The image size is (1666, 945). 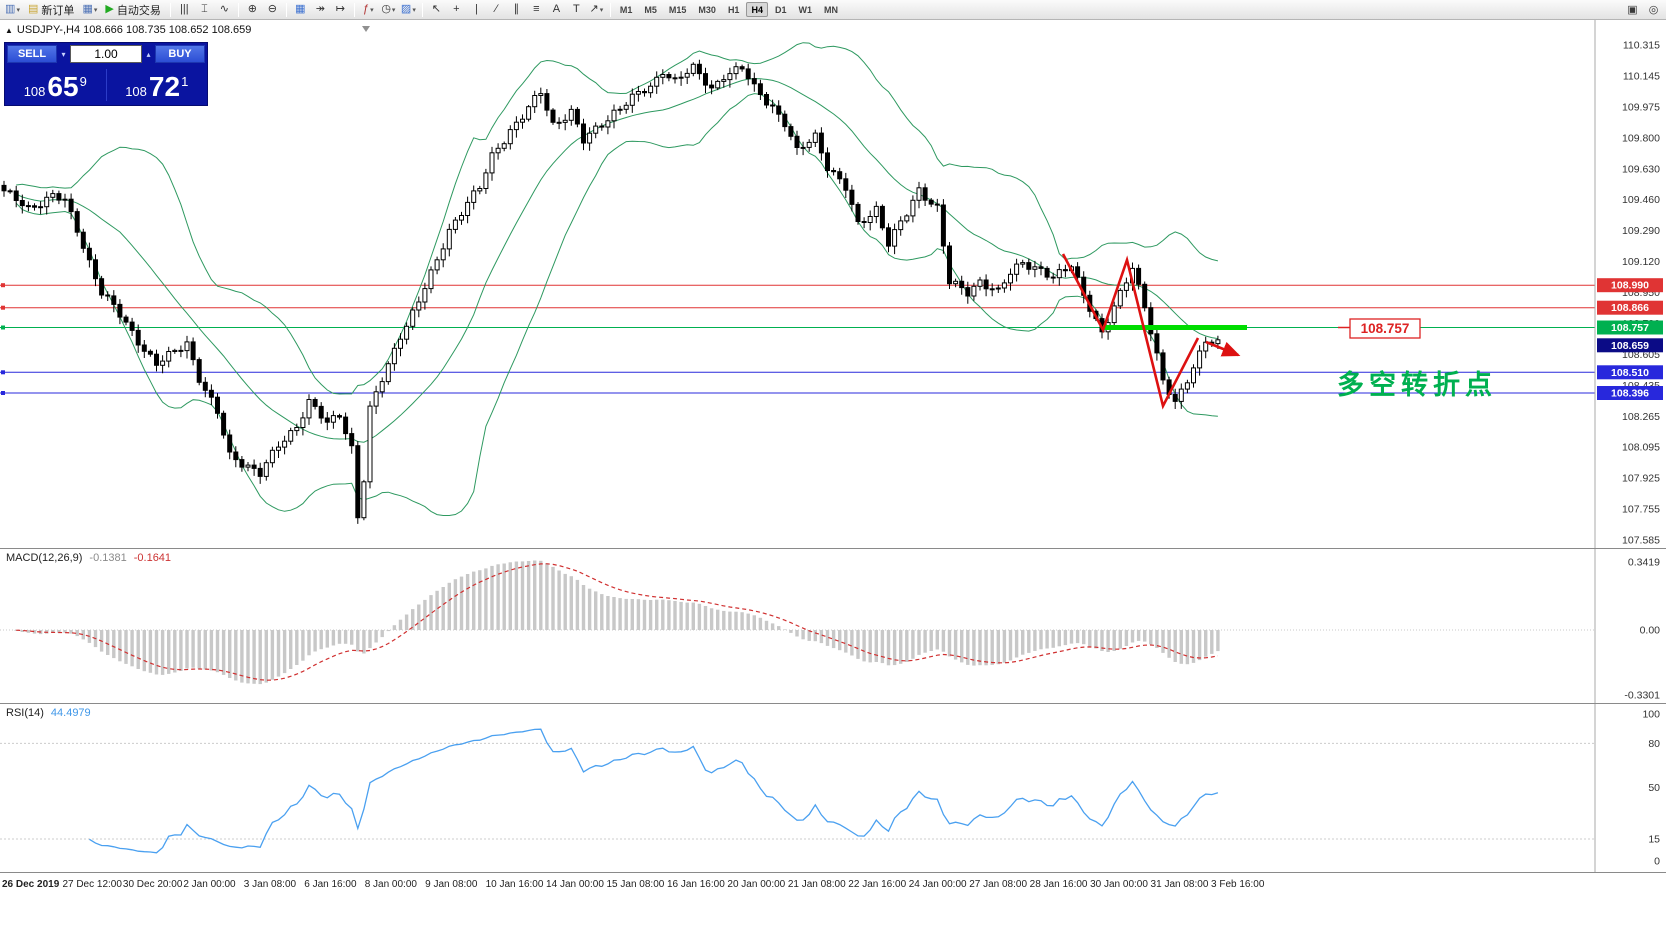 What do you see at coordinates (733, 9) in the screenshot?
I see `tab-timeframe-h1: H1` at bounding box center [733, 9].